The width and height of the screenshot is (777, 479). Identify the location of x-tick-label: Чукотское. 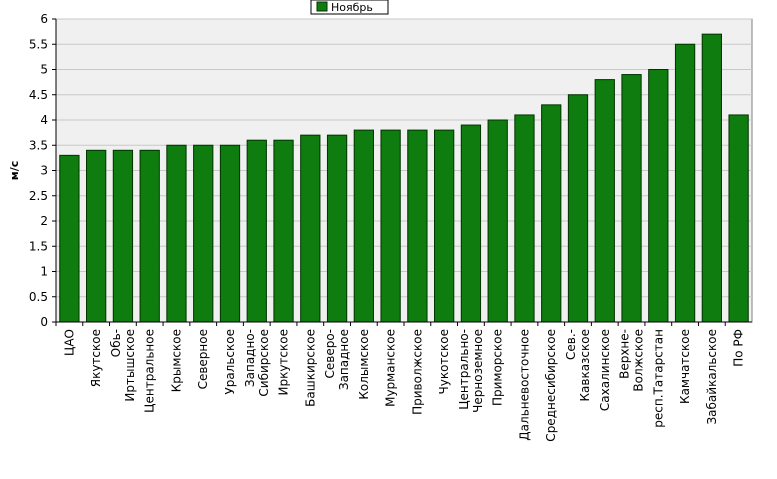
(444, 361).